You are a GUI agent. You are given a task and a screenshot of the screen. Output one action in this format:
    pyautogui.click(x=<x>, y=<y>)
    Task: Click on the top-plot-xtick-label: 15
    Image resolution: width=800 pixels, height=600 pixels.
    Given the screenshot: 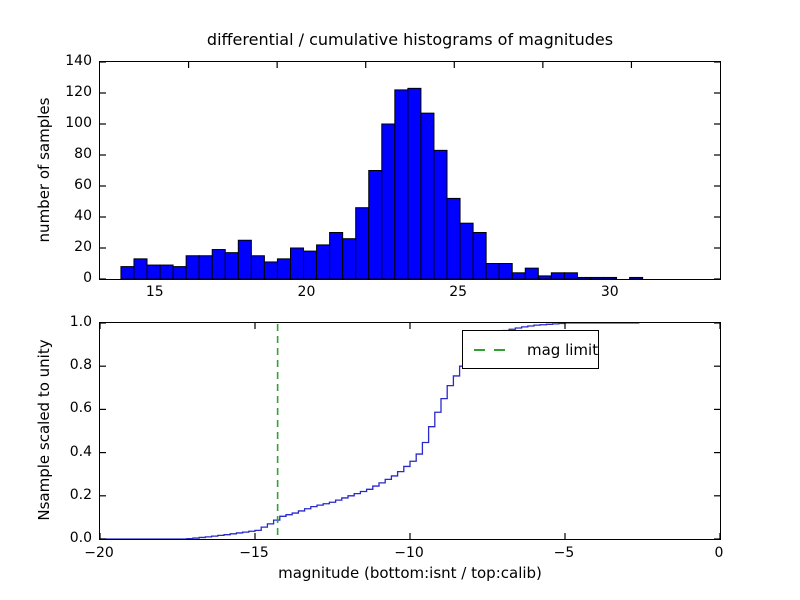 What is the action you would take?
    pyautogui.click(x=154, y=292)
    